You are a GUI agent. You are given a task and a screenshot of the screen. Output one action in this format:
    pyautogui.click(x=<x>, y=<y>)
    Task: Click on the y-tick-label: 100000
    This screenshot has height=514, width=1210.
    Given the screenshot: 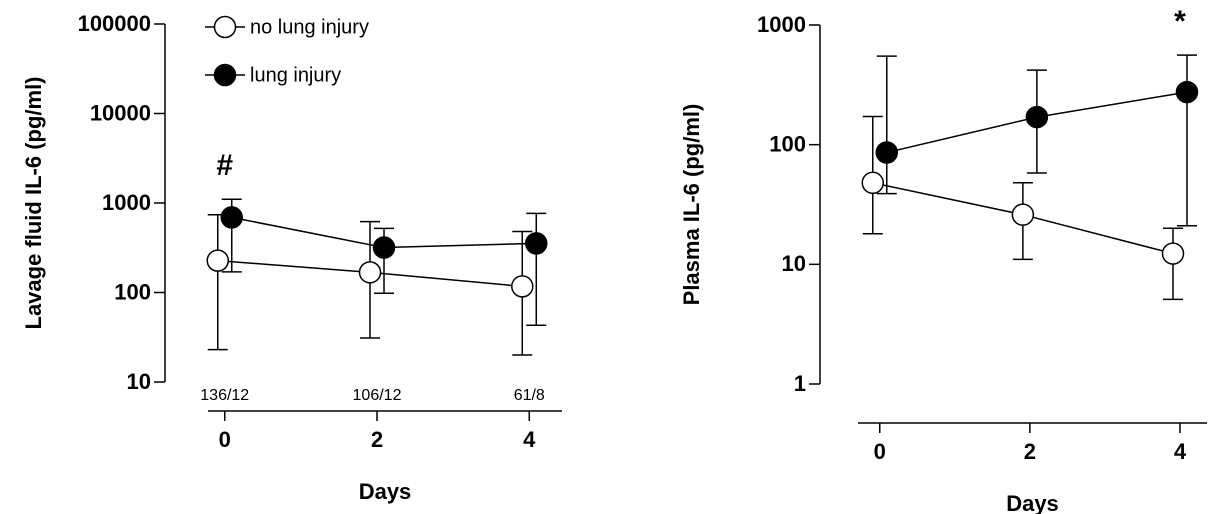 What is the action you would take?
    pyautogui.click(x=114, y=23)
    